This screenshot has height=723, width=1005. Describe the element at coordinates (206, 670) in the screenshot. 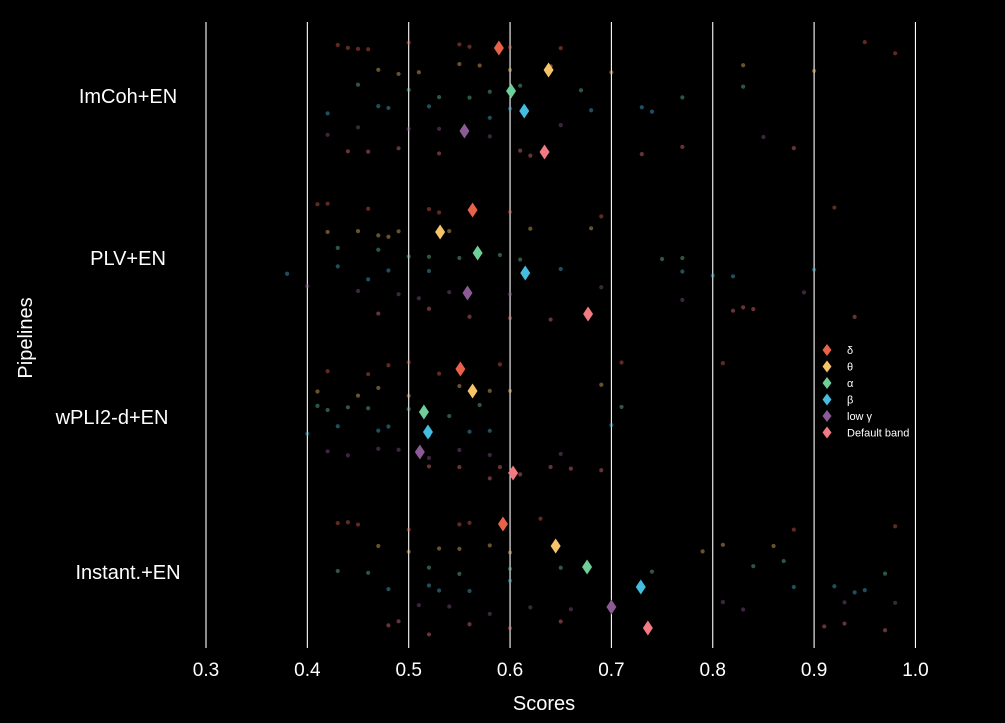

I see `x-tick-label-0-3: 0.3` at that location.